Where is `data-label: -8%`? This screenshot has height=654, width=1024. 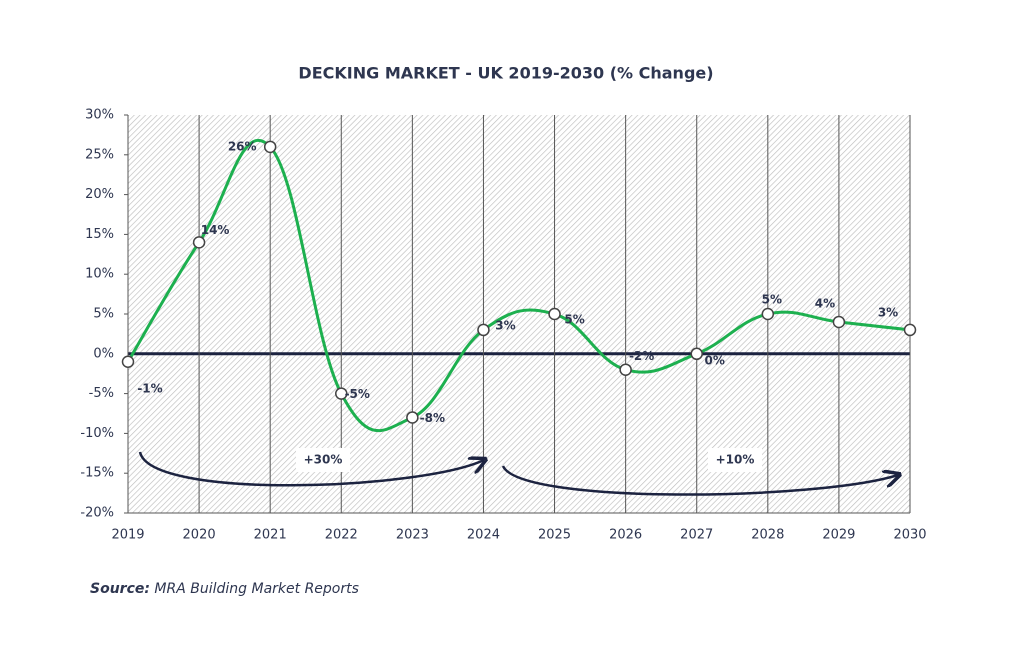 data-label: -8% is located at coordinates (432, 418).